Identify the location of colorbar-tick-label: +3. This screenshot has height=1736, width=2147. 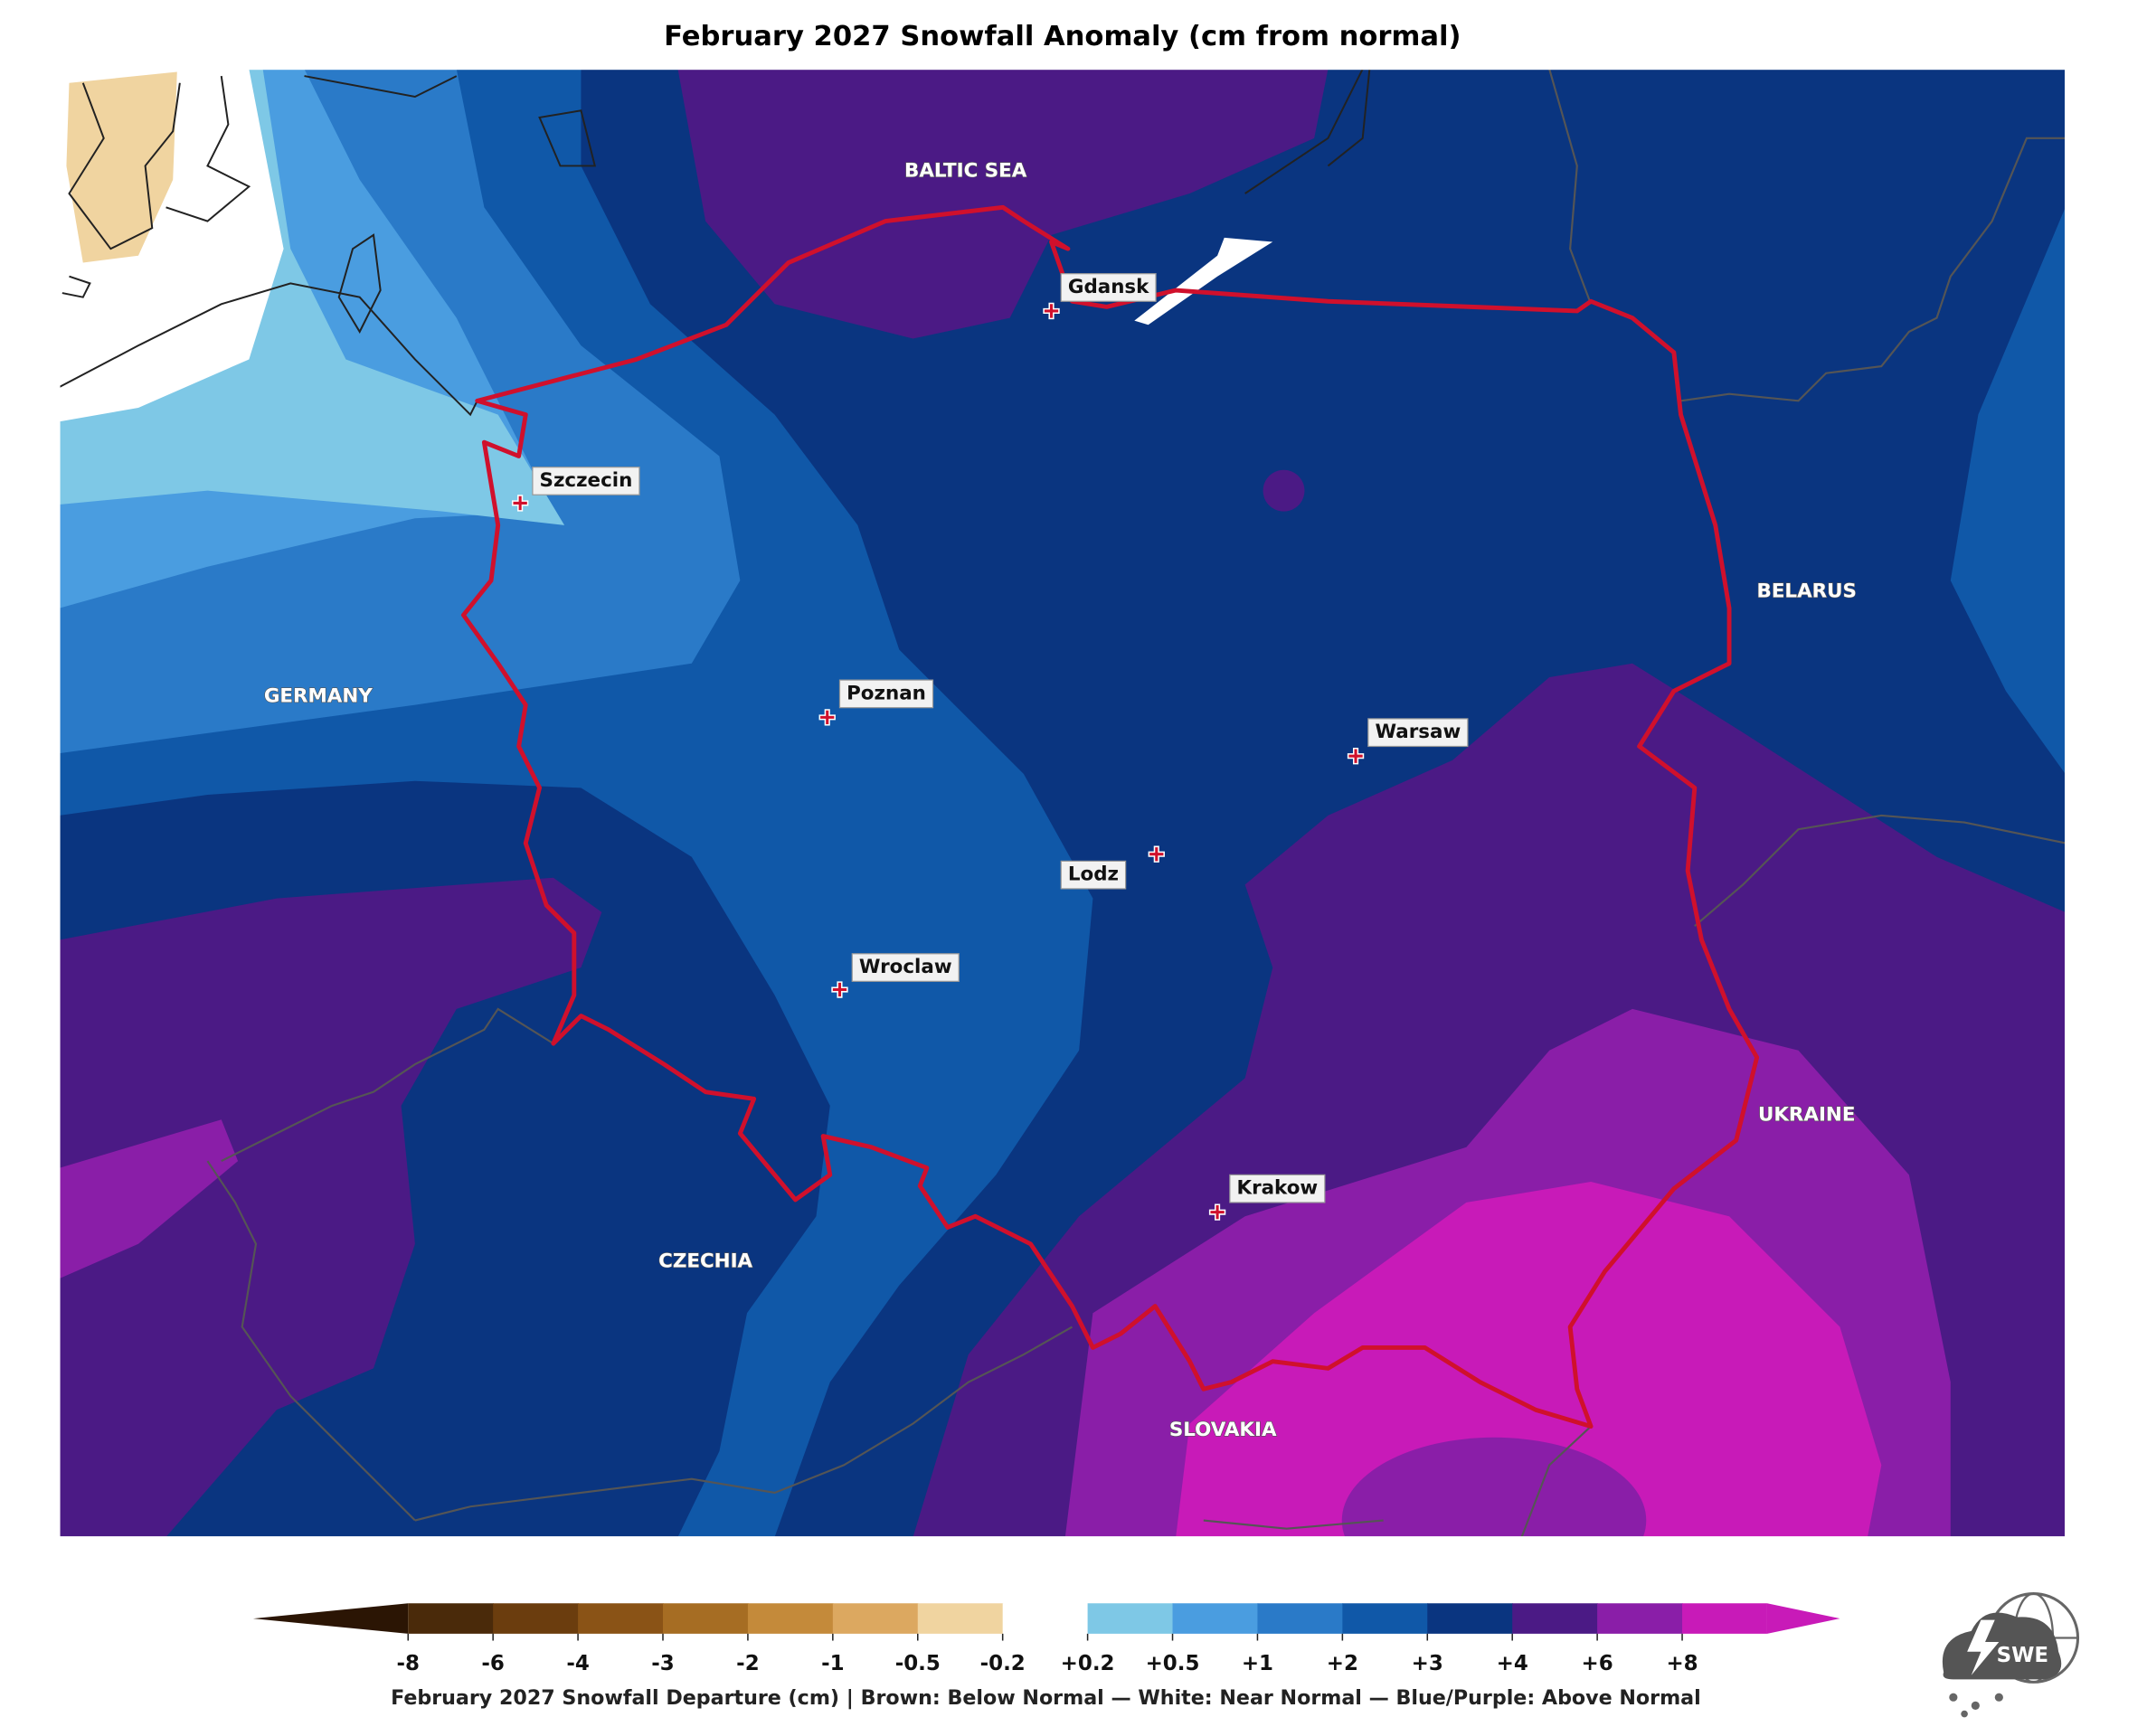
(1428, 1664).